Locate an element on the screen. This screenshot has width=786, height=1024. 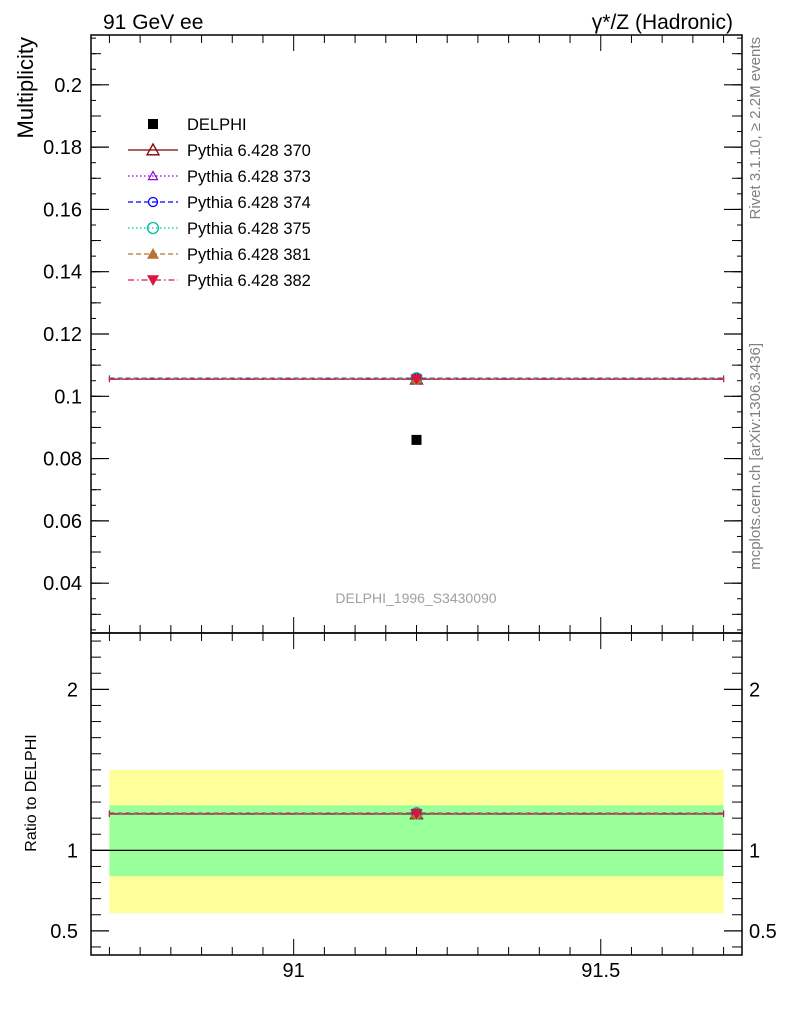
main-y-tick-label: 0.18 is located at coordinates (62, 148).